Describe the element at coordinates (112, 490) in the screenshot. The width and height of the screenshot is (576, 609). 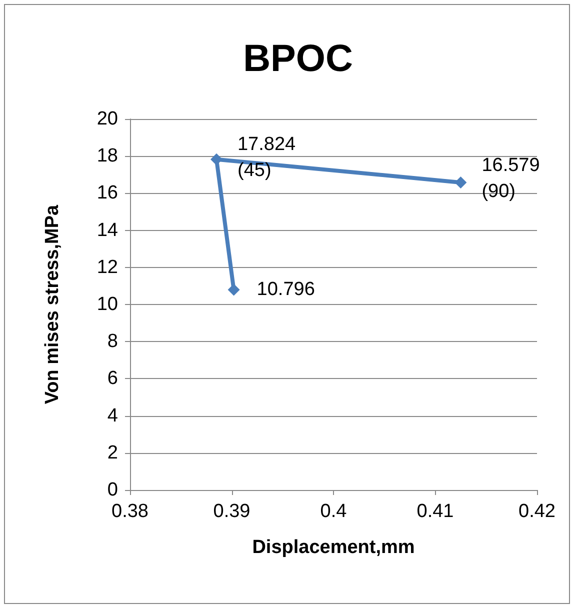
I see `y-tick-label: 0` at that location.